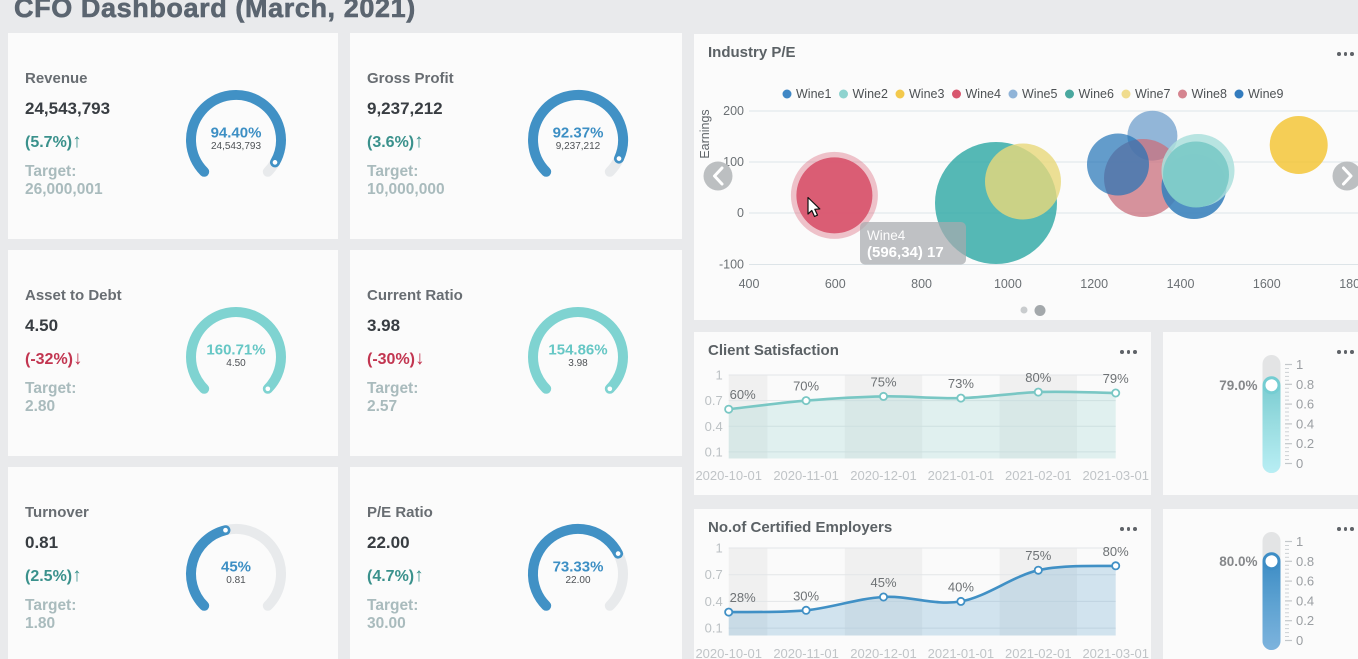 The height and width of the screenshot is (659, 1358). What do you see at coordinates (578, 363) in the screenshot?
I see `svg-text: 3.98` at bounding box center [578, 363].